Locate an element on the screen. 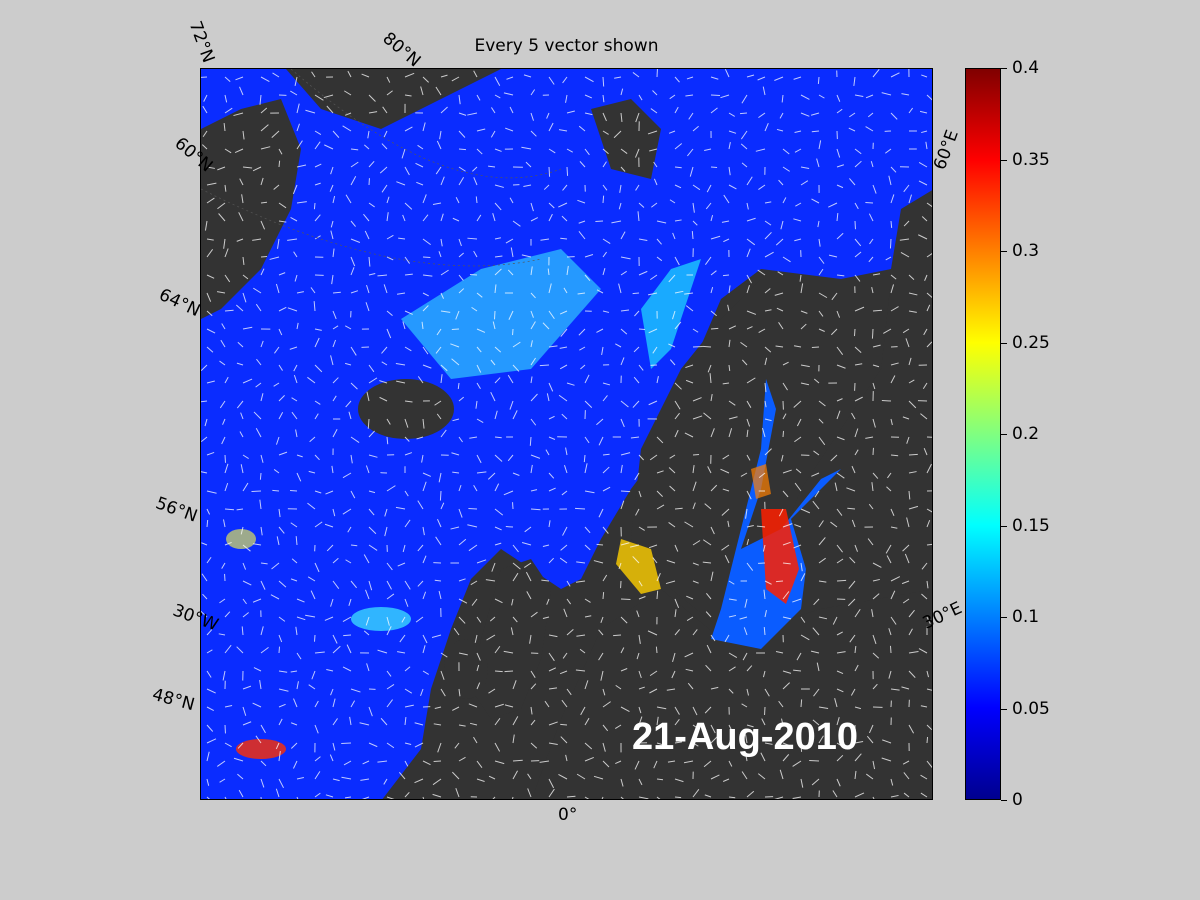 This screenshot has height=900, width=1200. lat-label-80N: 80°N is located at coordinates (401, 50).